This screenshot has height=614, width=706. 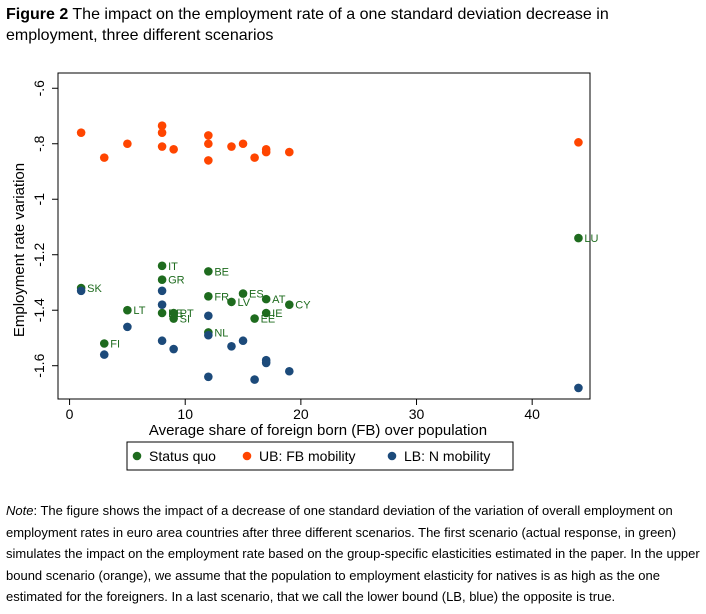 What do you see at coordinates (19, 250) in the screenshot?
I see `y-axis-title: Employment rate variation` at bounding box center [19, 250].